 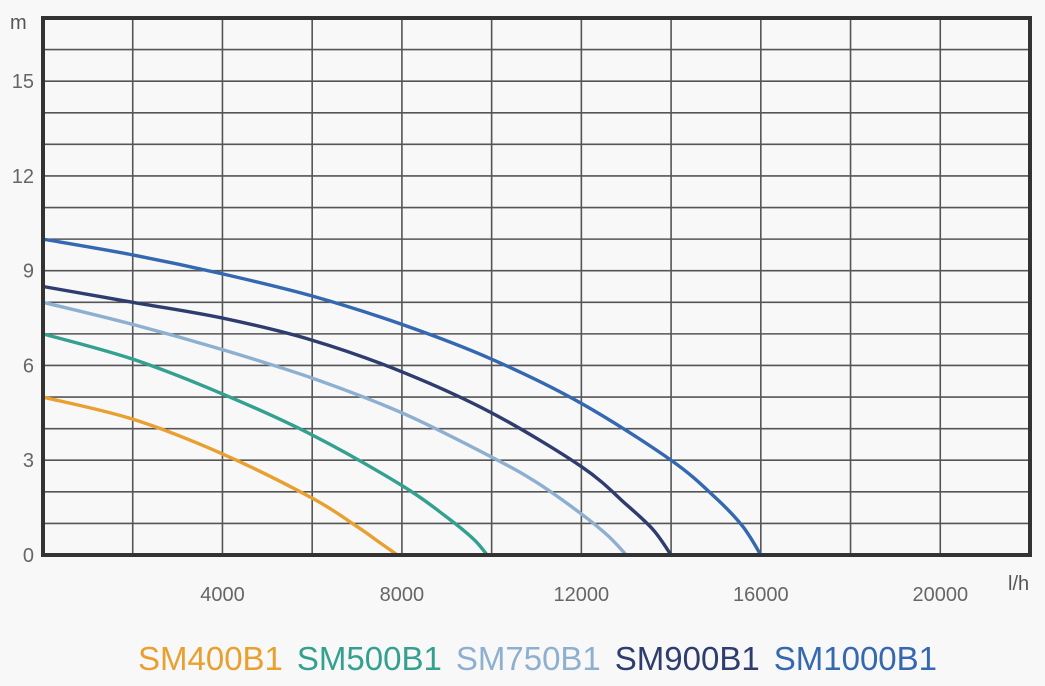 I want to click on x-tick-labels: 4000 8000 12000 16000 20000, so click(x=584, y=595).